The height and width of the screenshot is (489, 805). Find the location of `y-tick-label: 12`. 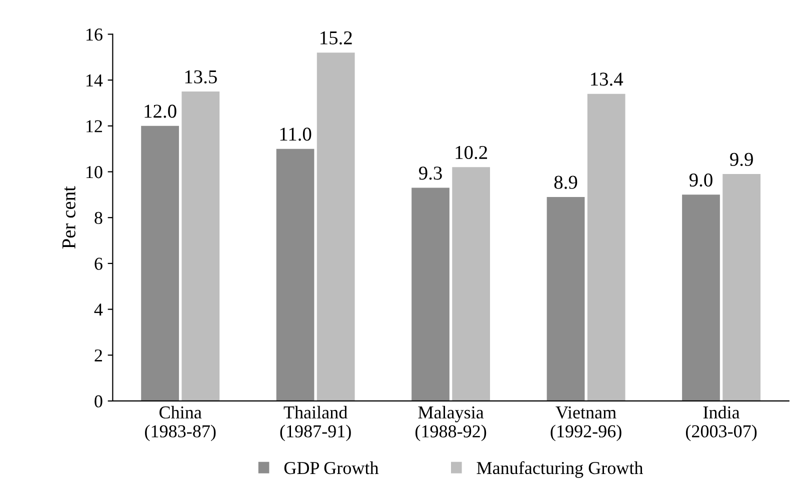

y-tick-label: 12 is located at coordinates (94, 126).